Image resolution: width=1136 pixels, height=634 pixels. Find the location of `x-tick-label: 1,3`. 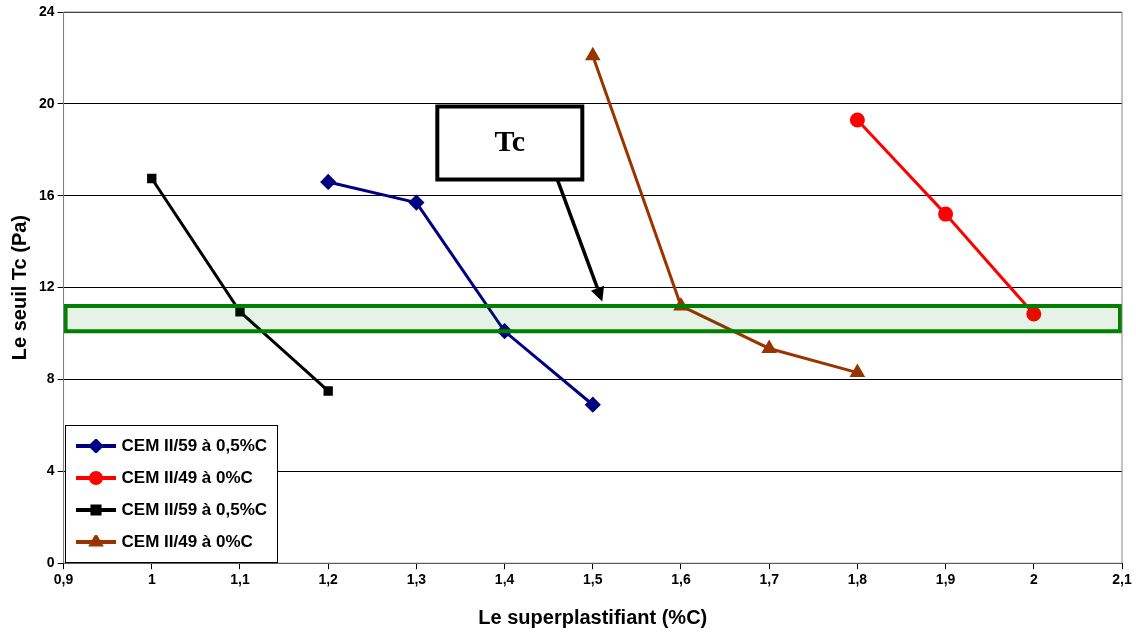

x-tick-label: 1,3 is located at coordinates (416, 579).